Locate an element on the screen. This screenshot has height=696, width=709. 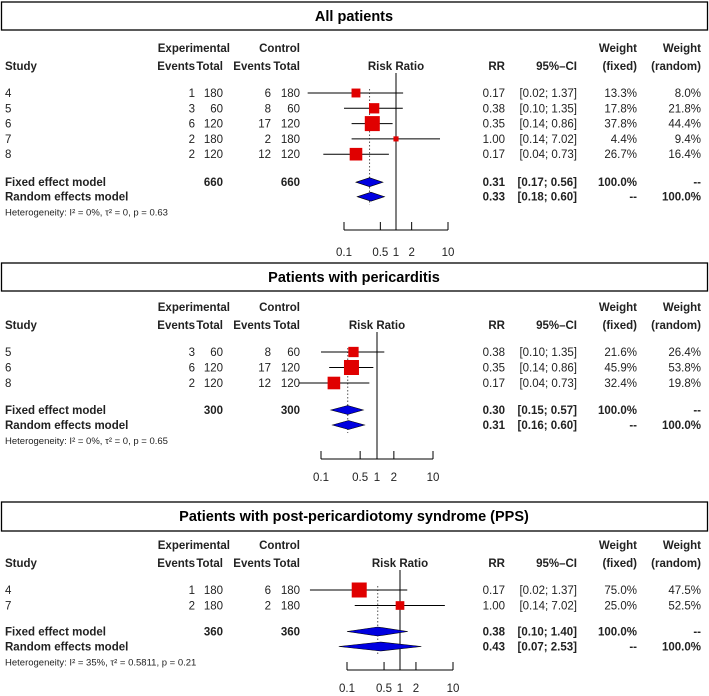
x-tick-label: 10 is located at coordinates (453, 689).